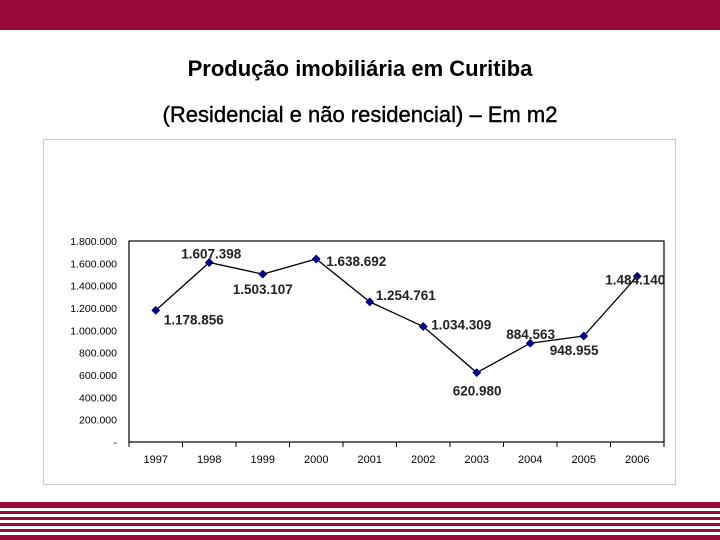 This screenshot has height=540, width=720. Describe the element at coordinates (211, 254) in the screenshot. I see `data-label: 1.607.398` at that location.